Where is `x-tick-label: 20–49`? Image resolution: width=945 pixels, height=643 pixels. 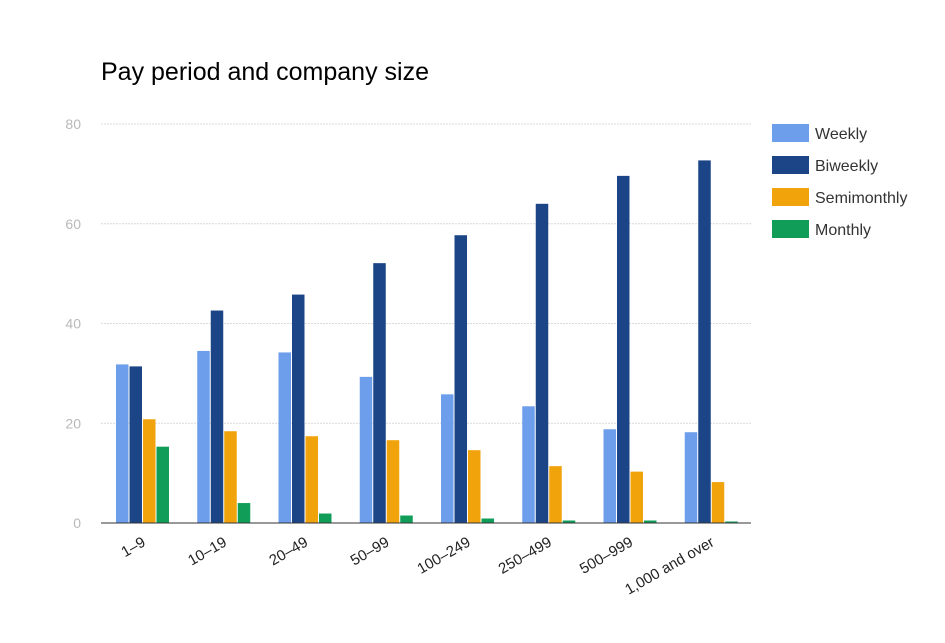
x-tick-label: 20–49 is located at coordinates (288, 552).